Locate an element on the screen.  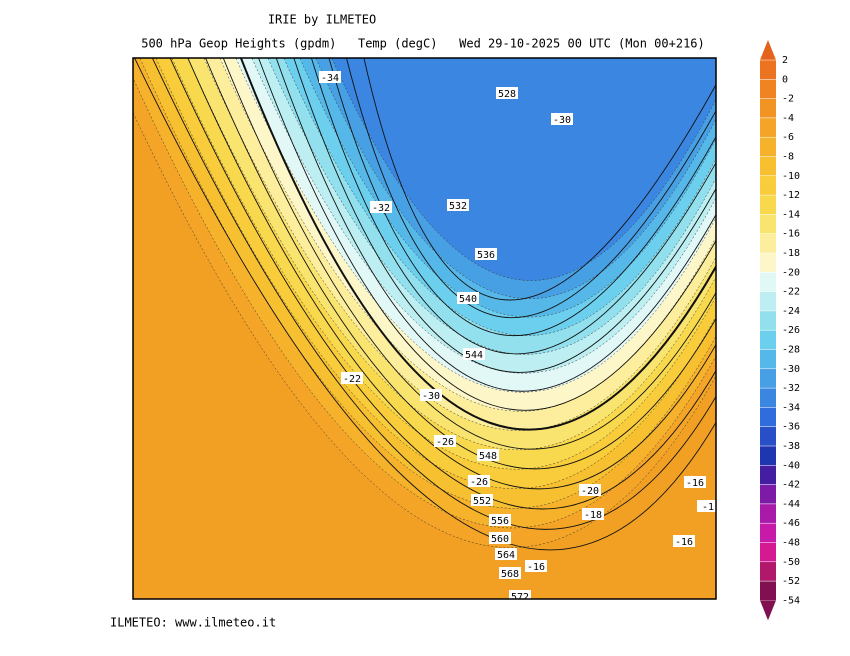
temperature-label-group: -16 is located at coordinates (695, 482).